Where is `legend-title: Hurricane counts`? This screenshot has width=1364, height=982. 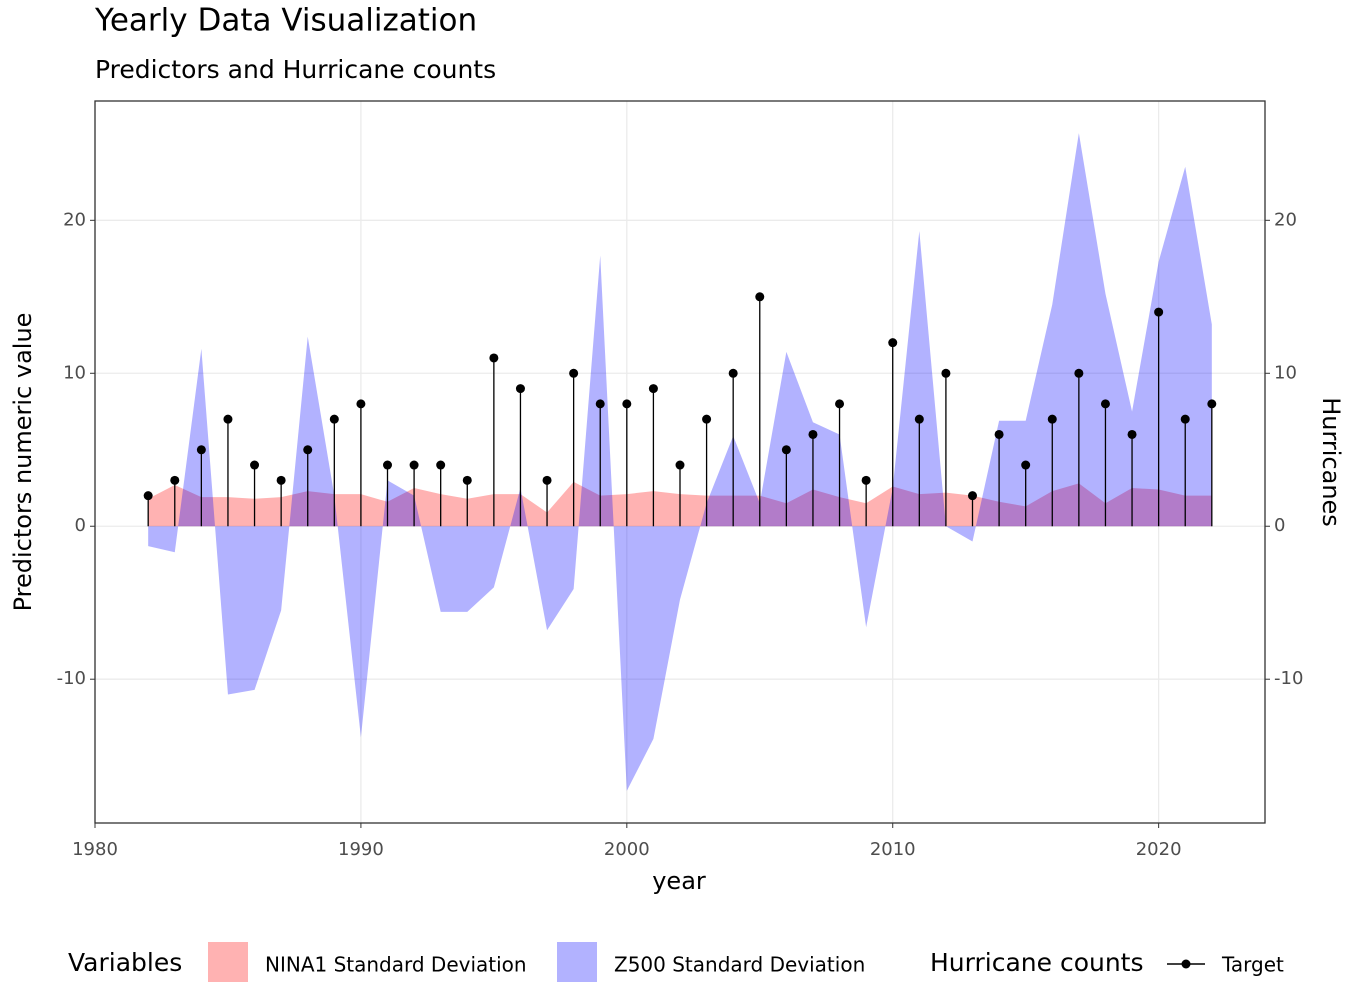 legend-title: Hurricane counts is located at coordinates (1037, 962).